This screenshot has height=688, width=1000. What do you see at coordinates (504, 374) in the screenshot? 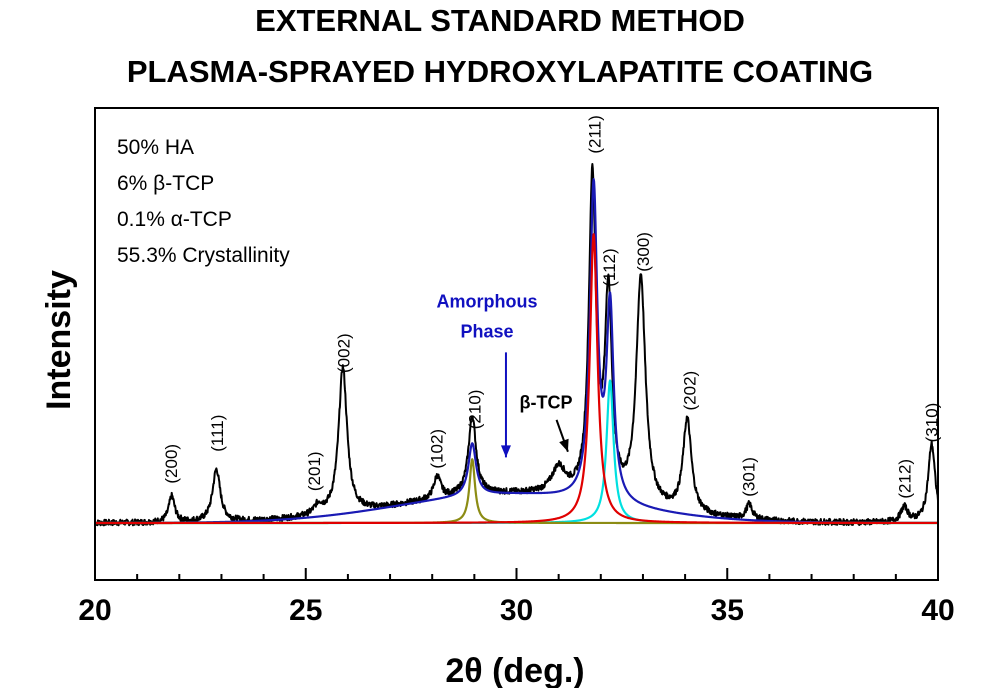
I see `annotations: Amorphous Phase β-TCP` at bounding box center [504, 374].